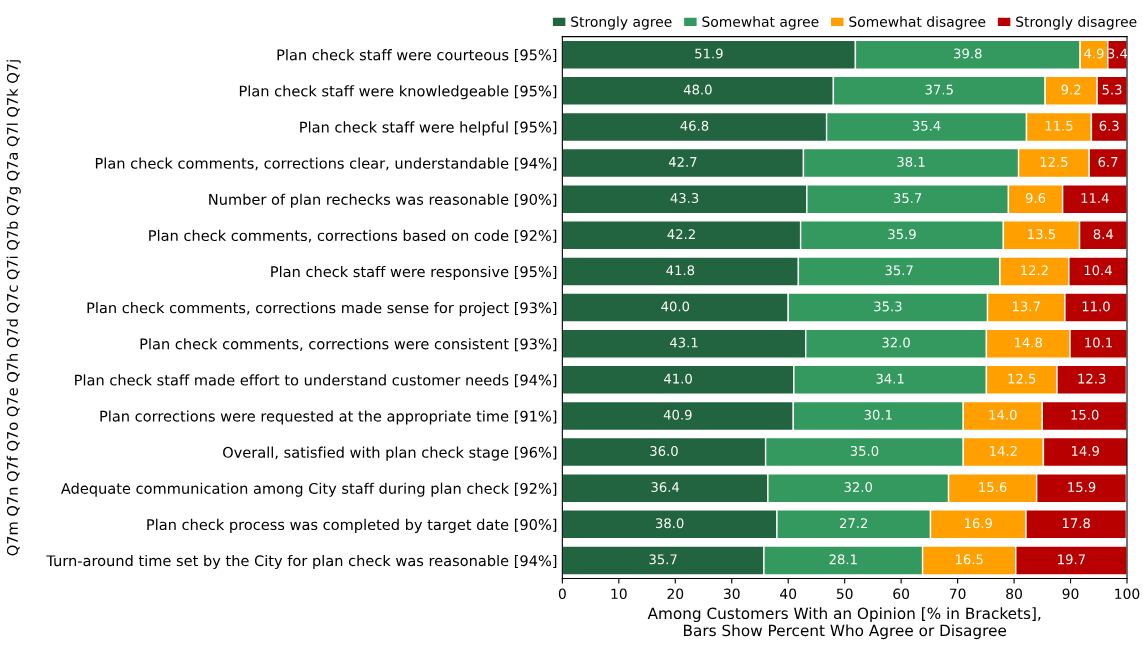  What do you see at coordinates (1059, 125) in the screenshot?
I see `data-label: 11.5` at bounding box center [1059, 125].